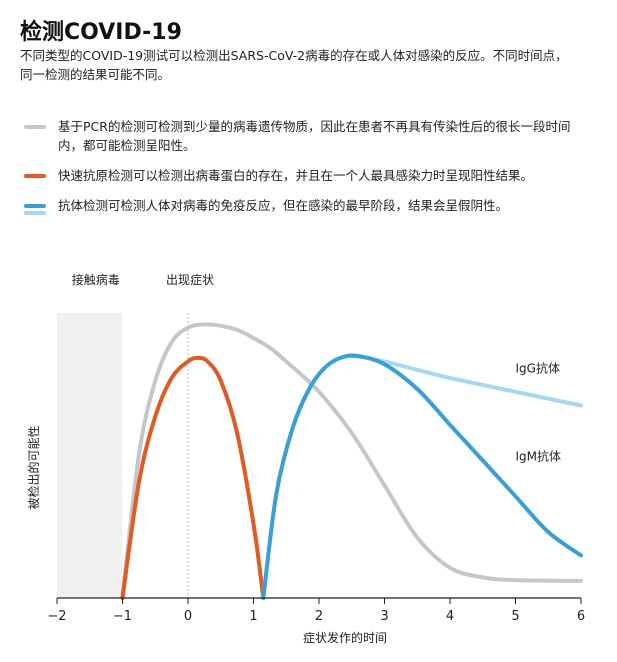 The image size is (617, 662). I want to click on x-tick-label-8: 6, so click(581, 616).